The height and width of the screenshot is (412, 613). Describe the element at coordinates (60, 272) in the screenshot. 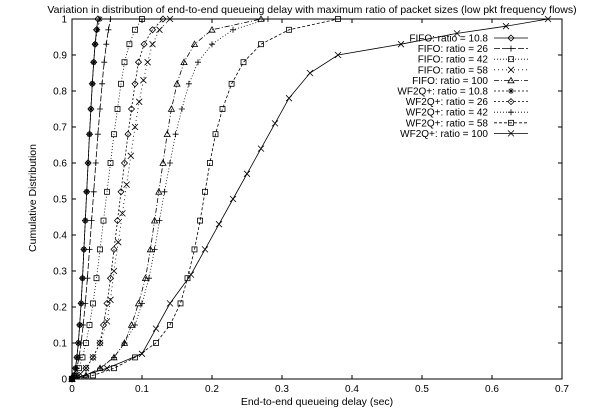

I see `y-tick-label: 0.3` at that location.